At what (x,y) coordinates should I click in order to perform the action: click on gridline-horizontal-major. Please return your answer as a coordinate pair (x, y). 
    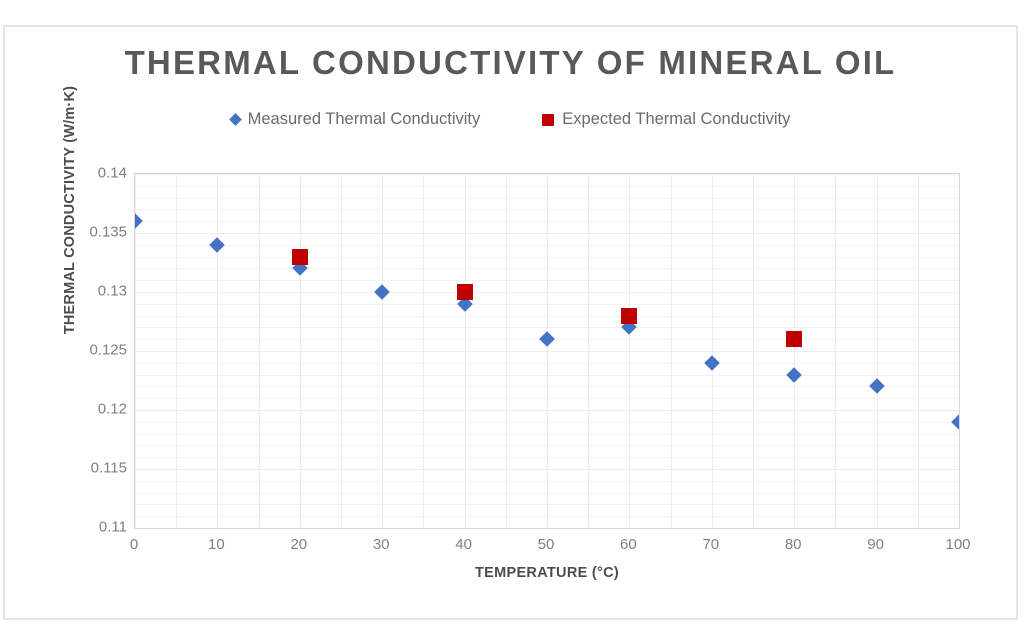
    Looking at the image, I should click on (547, 528).